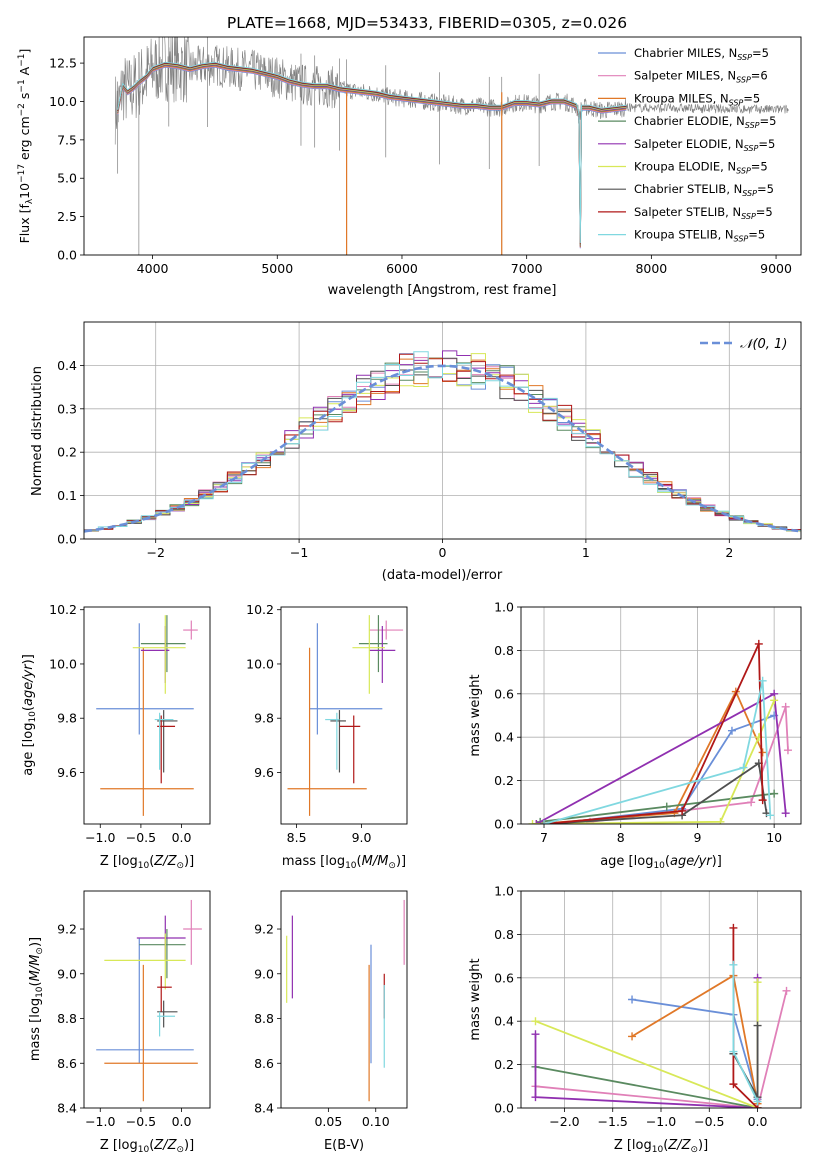 The height and width of the screenshot is (1170, 819). Describe the element at coordinates (26, 146) in the screenshot. I see `spectrum-ylabel: Flux [fλ10−17 erg cm−2 s−1 A−1]` at that location.